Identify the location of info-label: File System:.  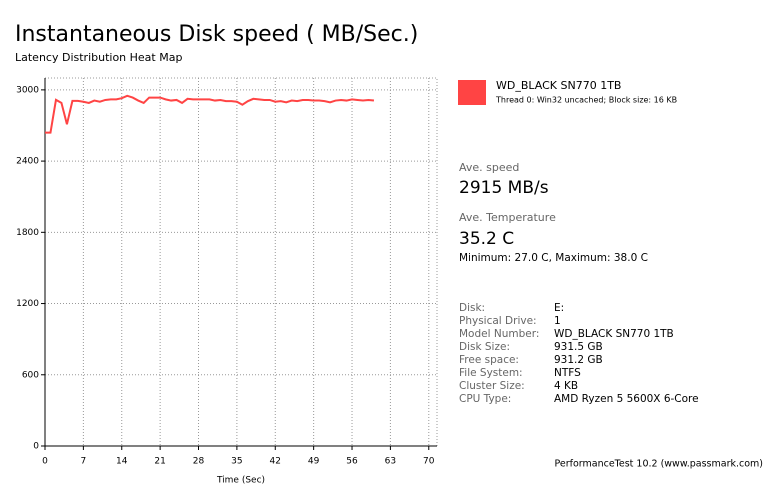
(491, 373).